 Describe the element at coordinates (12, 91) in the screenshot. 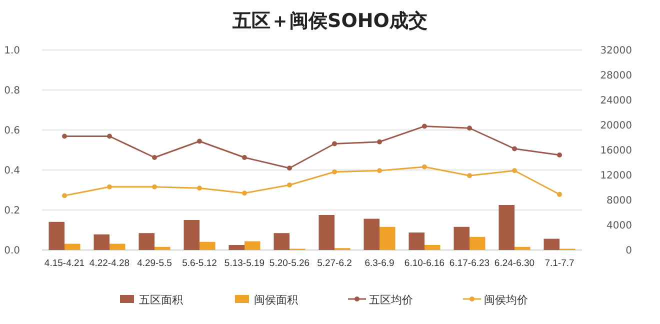

I see `y-tick-label: 0.8` at that location.